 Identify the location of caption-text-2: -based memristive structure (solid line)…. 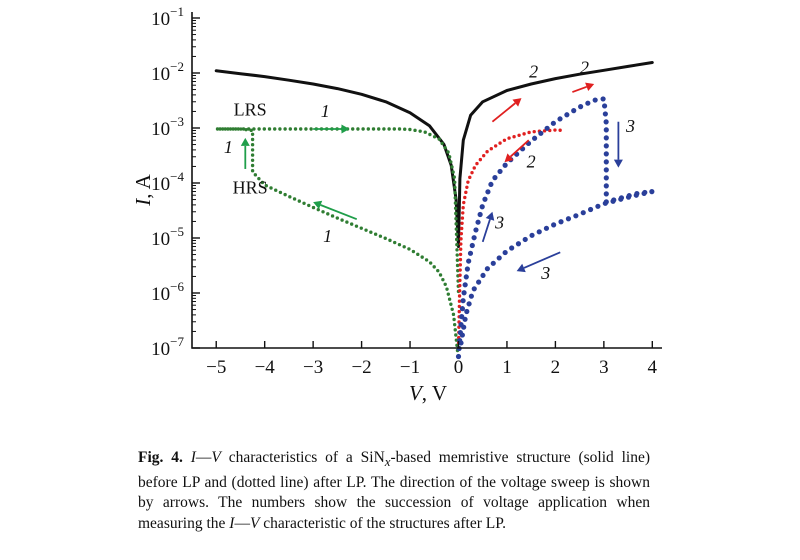
(394, 490).